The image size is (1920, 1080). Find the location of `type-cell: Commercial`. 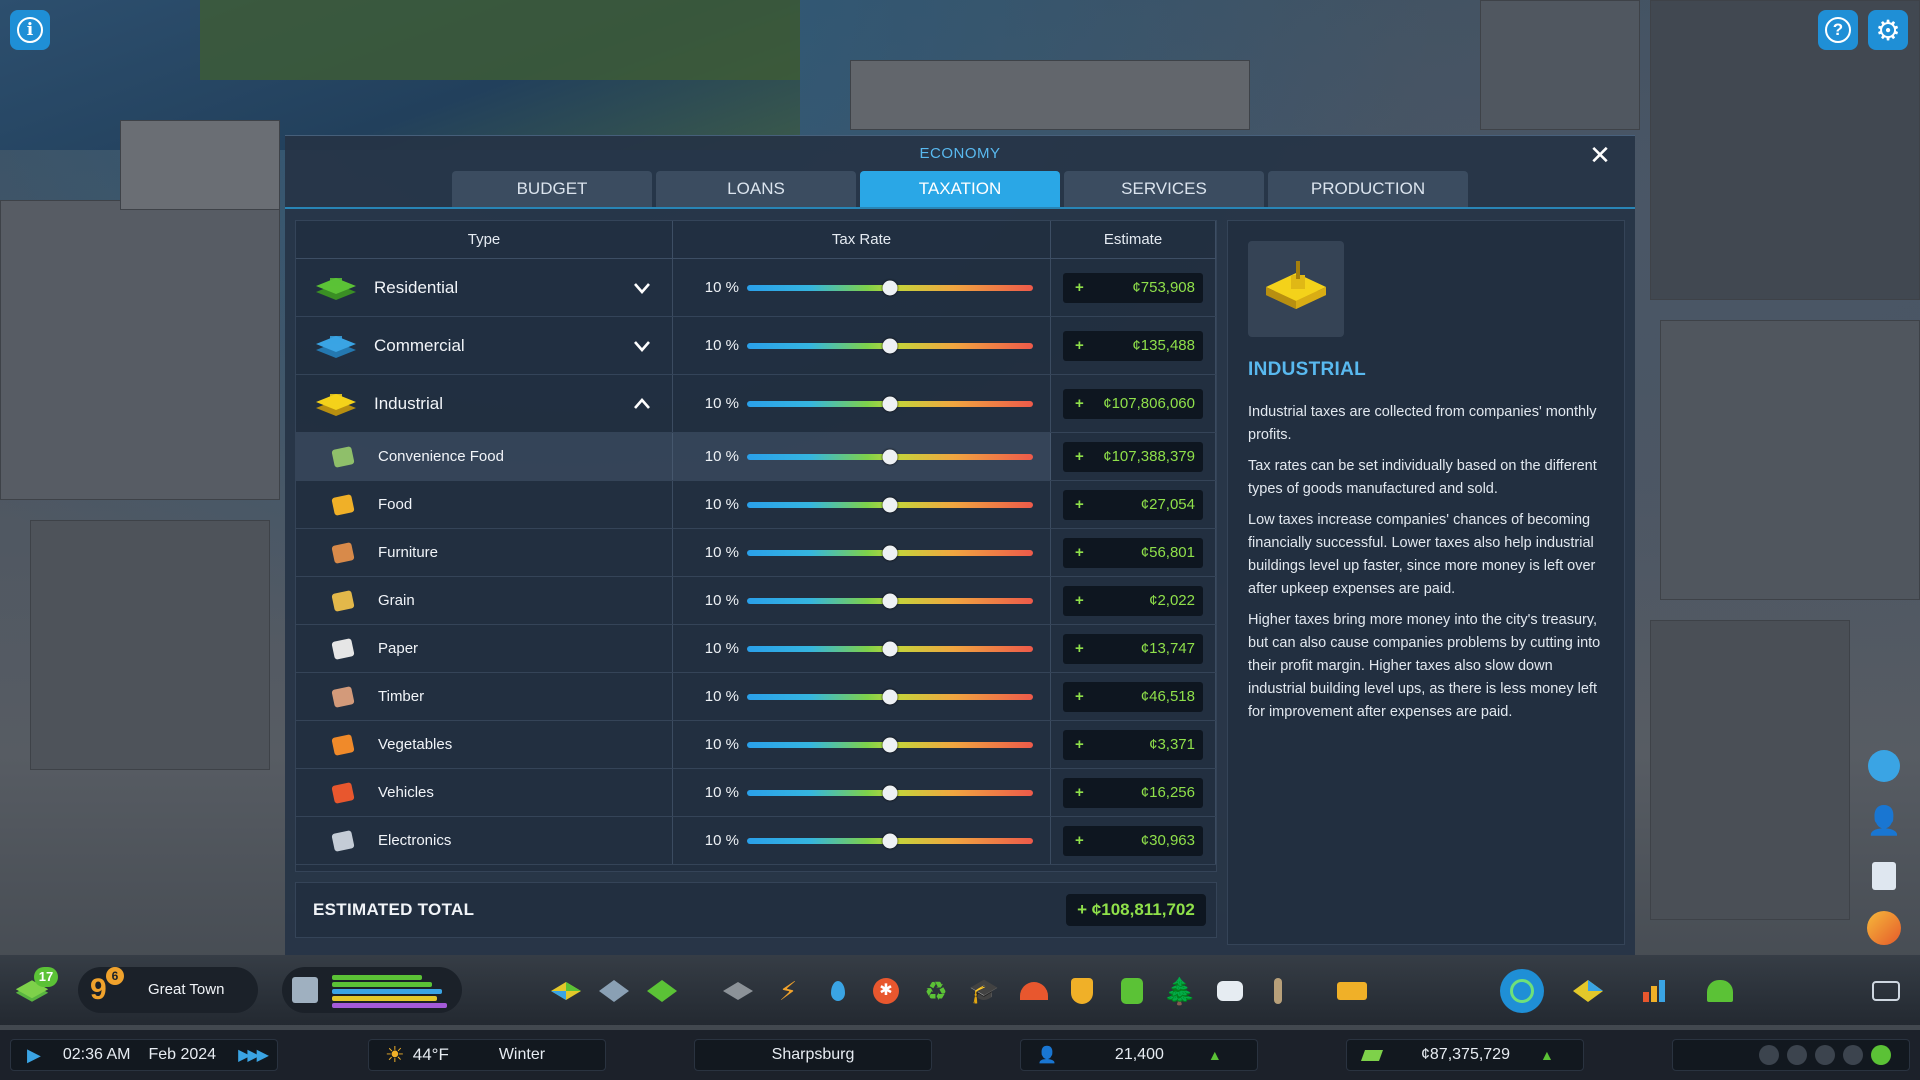

type-cell: Commercial is located at coordinates (484, 345).